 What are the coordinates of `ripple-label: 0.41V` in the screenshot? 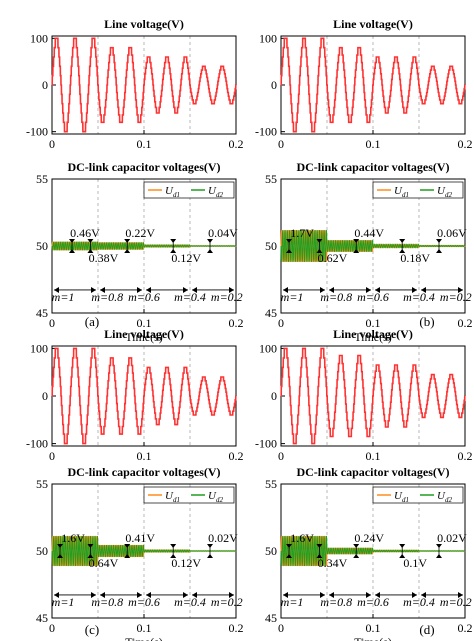 It's located at (140, 538).